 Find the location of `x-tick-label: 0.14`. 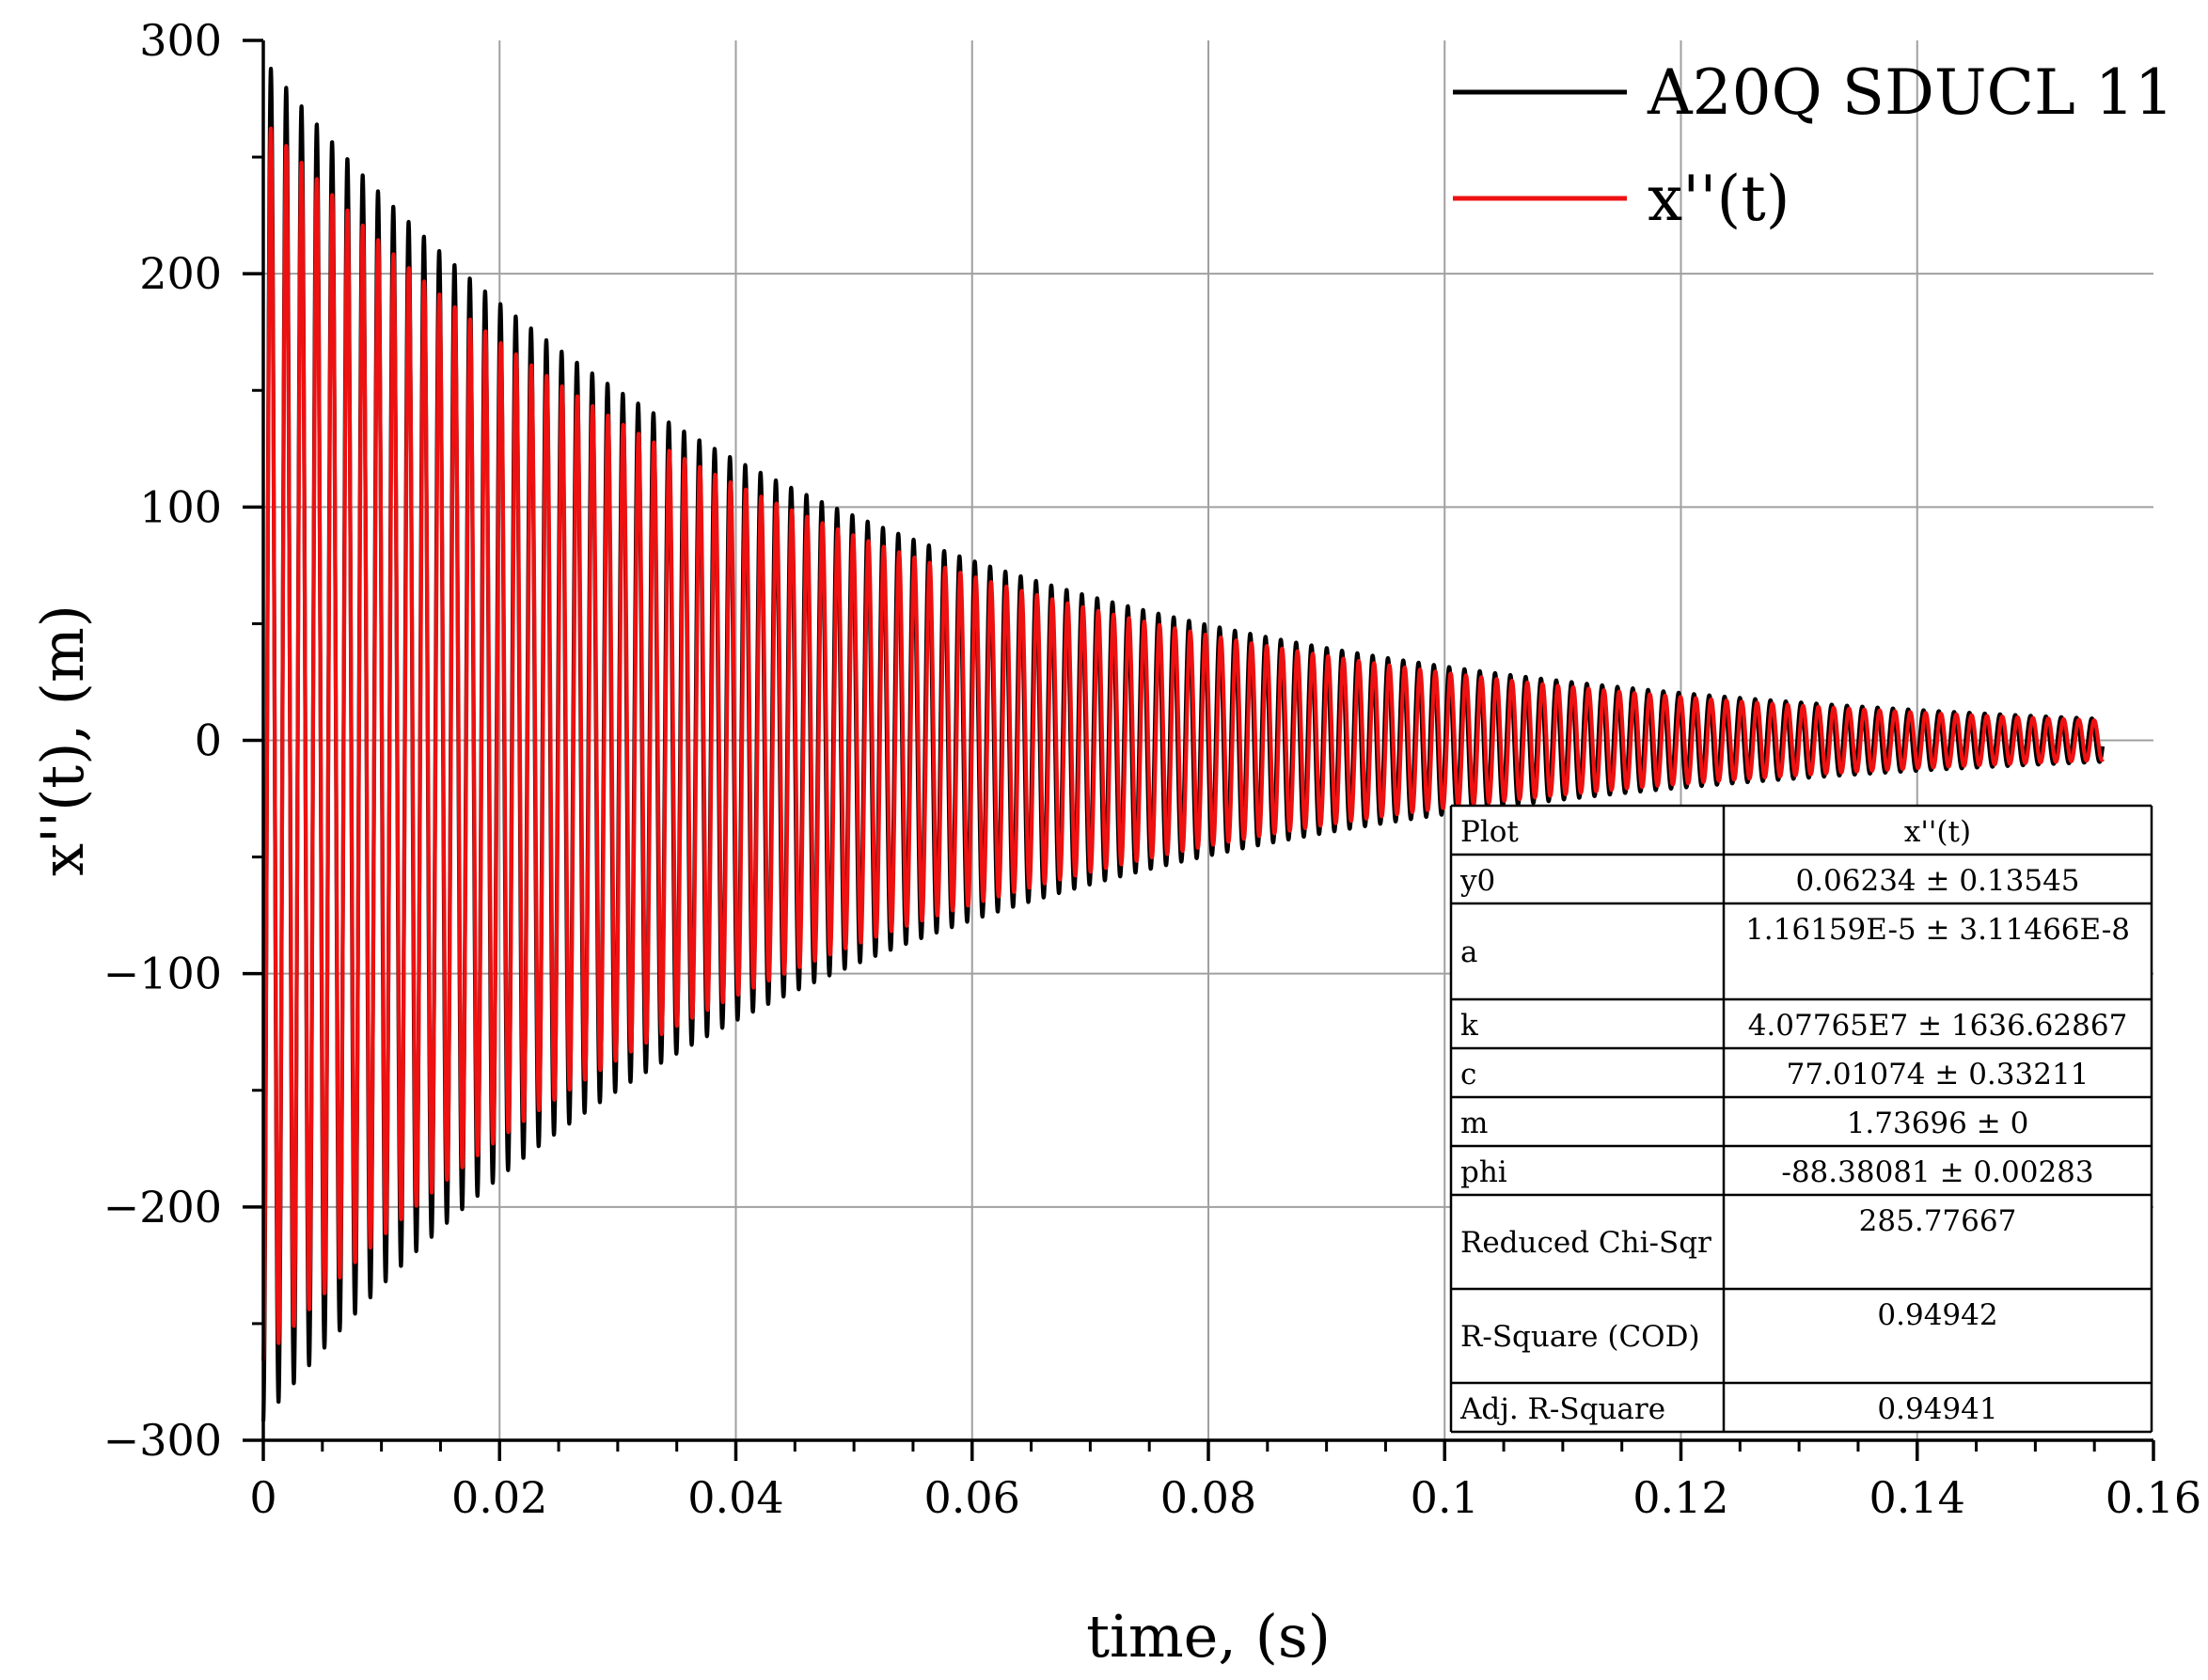

x-tick-label: 0.14 is located at coordinates (1917, 1497).